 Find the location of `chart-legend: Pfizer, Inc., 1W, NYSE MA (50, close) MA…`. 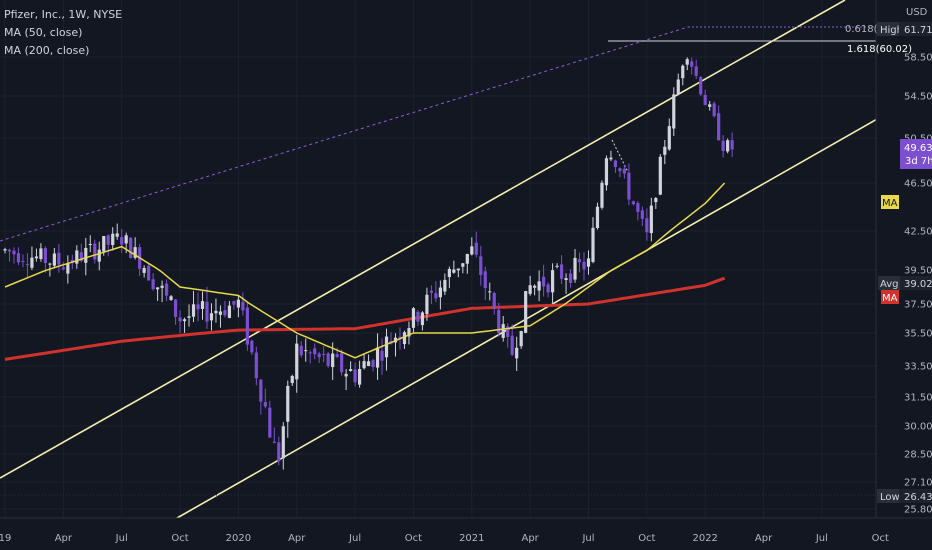

chart-legend: Pfizer, Inc., 1W, NYSE MA (50, close) MA… is located at coordinates (63, 33).